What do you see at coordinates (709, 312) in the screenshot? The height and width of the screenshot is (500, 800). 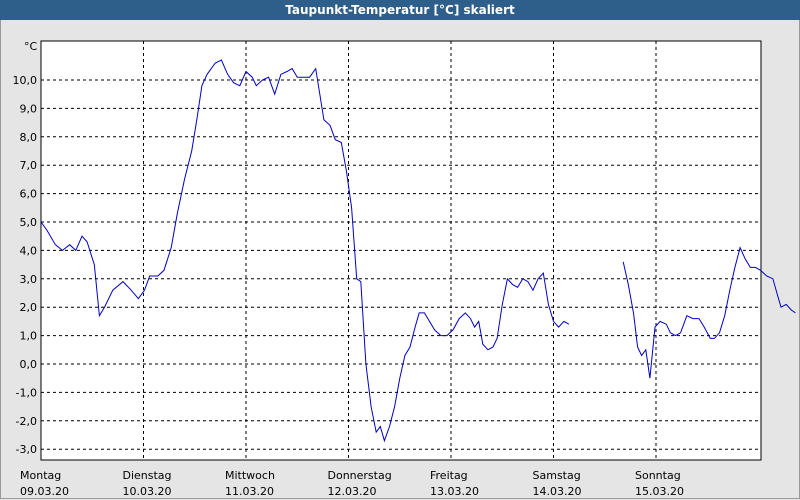 I see `series-line` at bounding box center [709, 312].